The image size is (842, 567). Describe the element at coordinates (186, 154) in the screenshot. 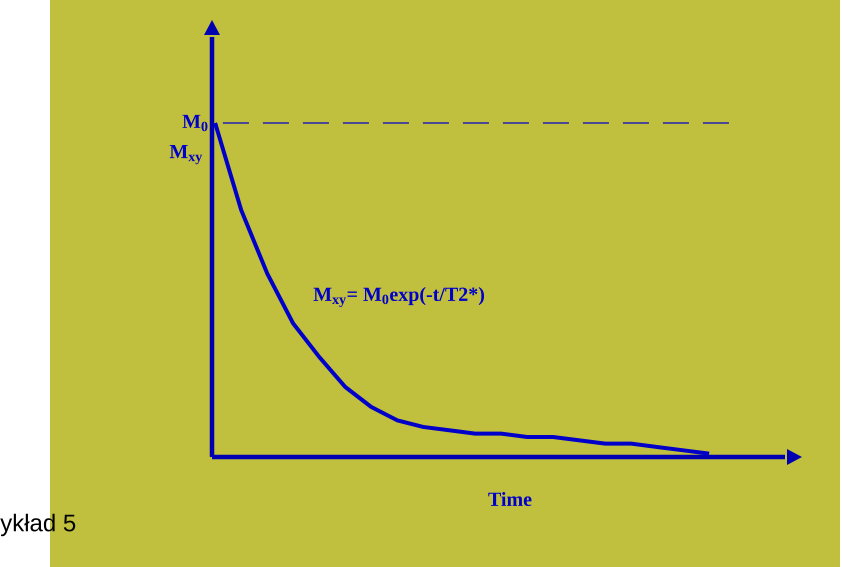

I see `y-axis-title: M$_{xy}$` at that location.